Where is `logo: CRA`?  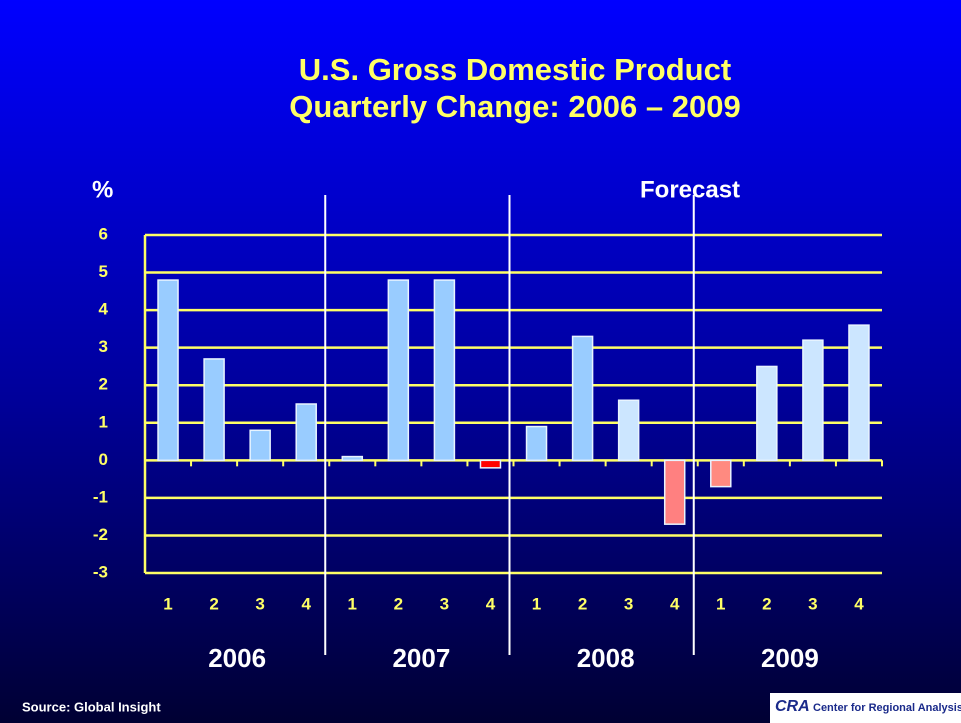 logo: CRA is located at coordinates (792, 706).